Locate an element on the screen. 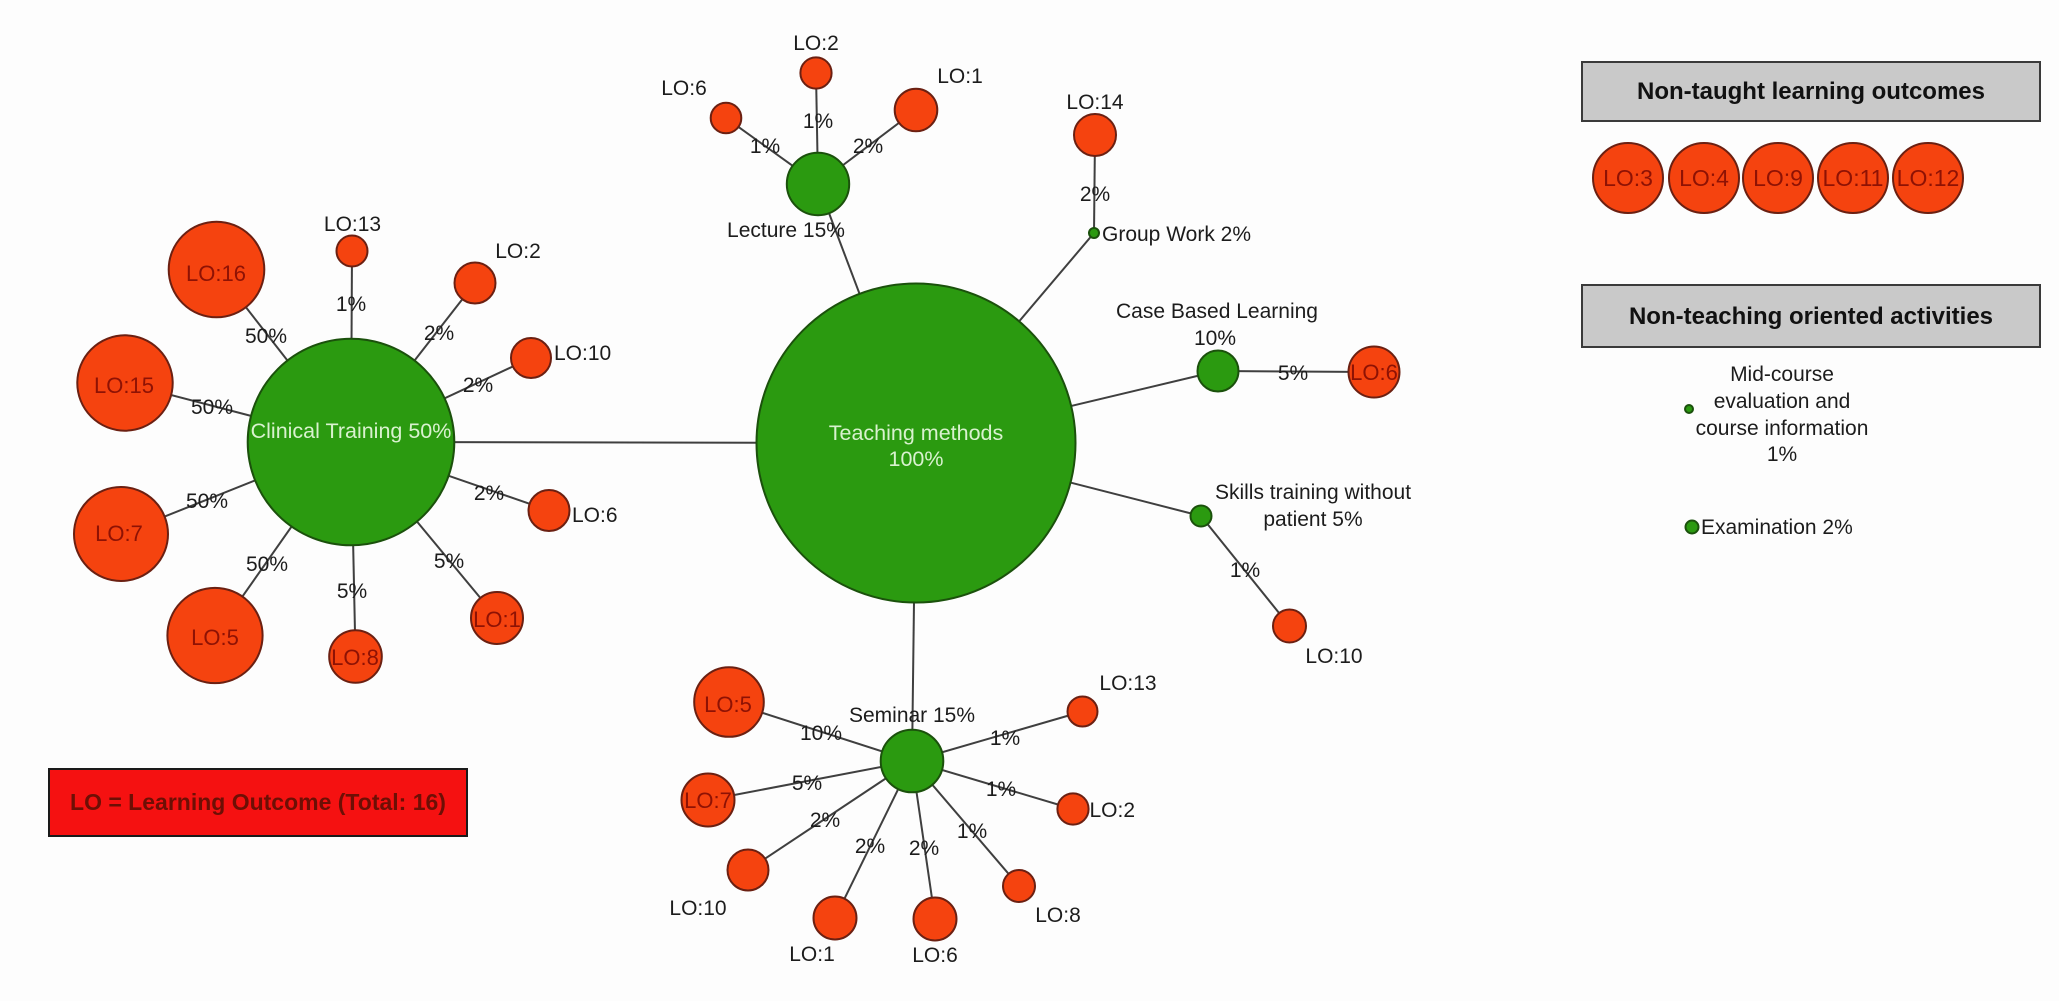 Image resolution: width=2059 pixels, height=1001 pixels. svg-text: patient 5% is located at coordinates (1312, 519).